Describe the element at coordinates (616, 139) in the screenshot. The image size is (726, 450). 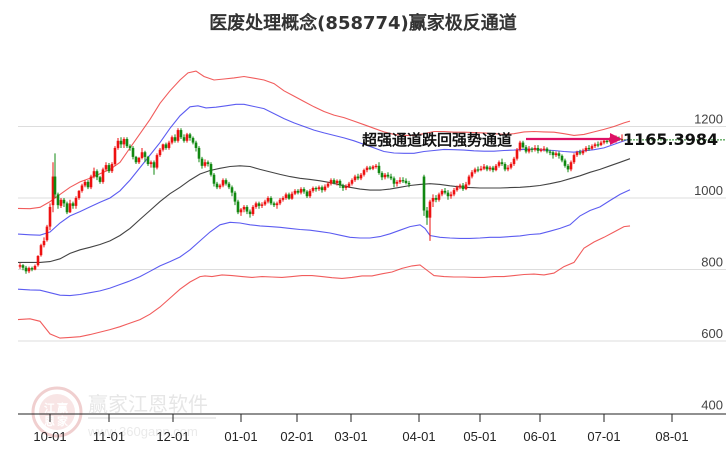
I see `arrow-head-icon` at that location.